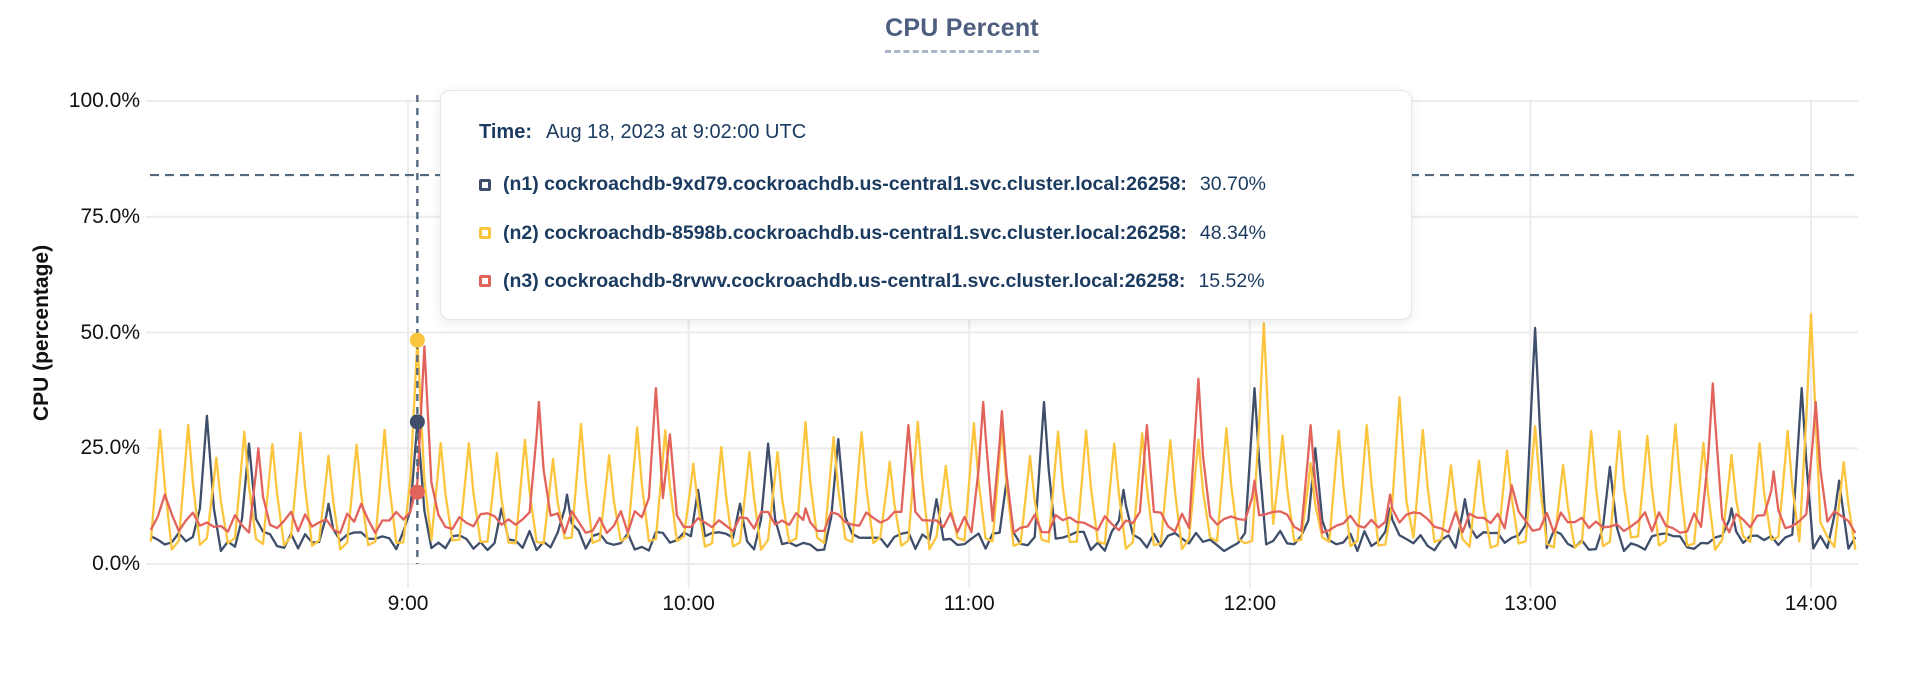 The image size is (1924, 694). What do you see at coordinates (676, 132) in the screenshot?
I see `tooltip-time-value: Aug 18, 2023 at 9:02:00 UTC` at bounding box center [676, 132].